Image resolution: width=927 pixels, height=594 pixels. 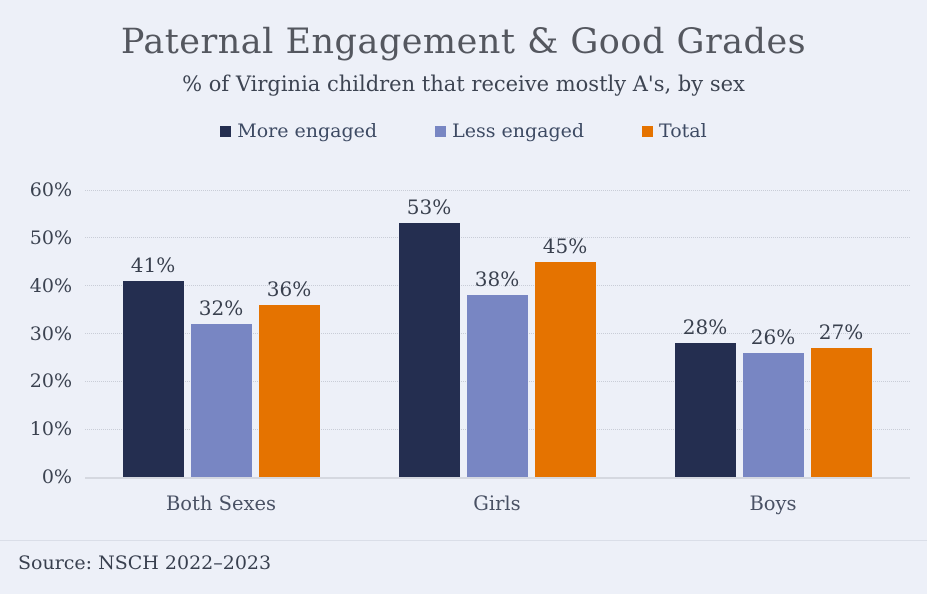 What do you see at coordinates (705, 396) in the screenshot?
I see `bar-more-engaged: 28%` at bounding box center [705, 396].